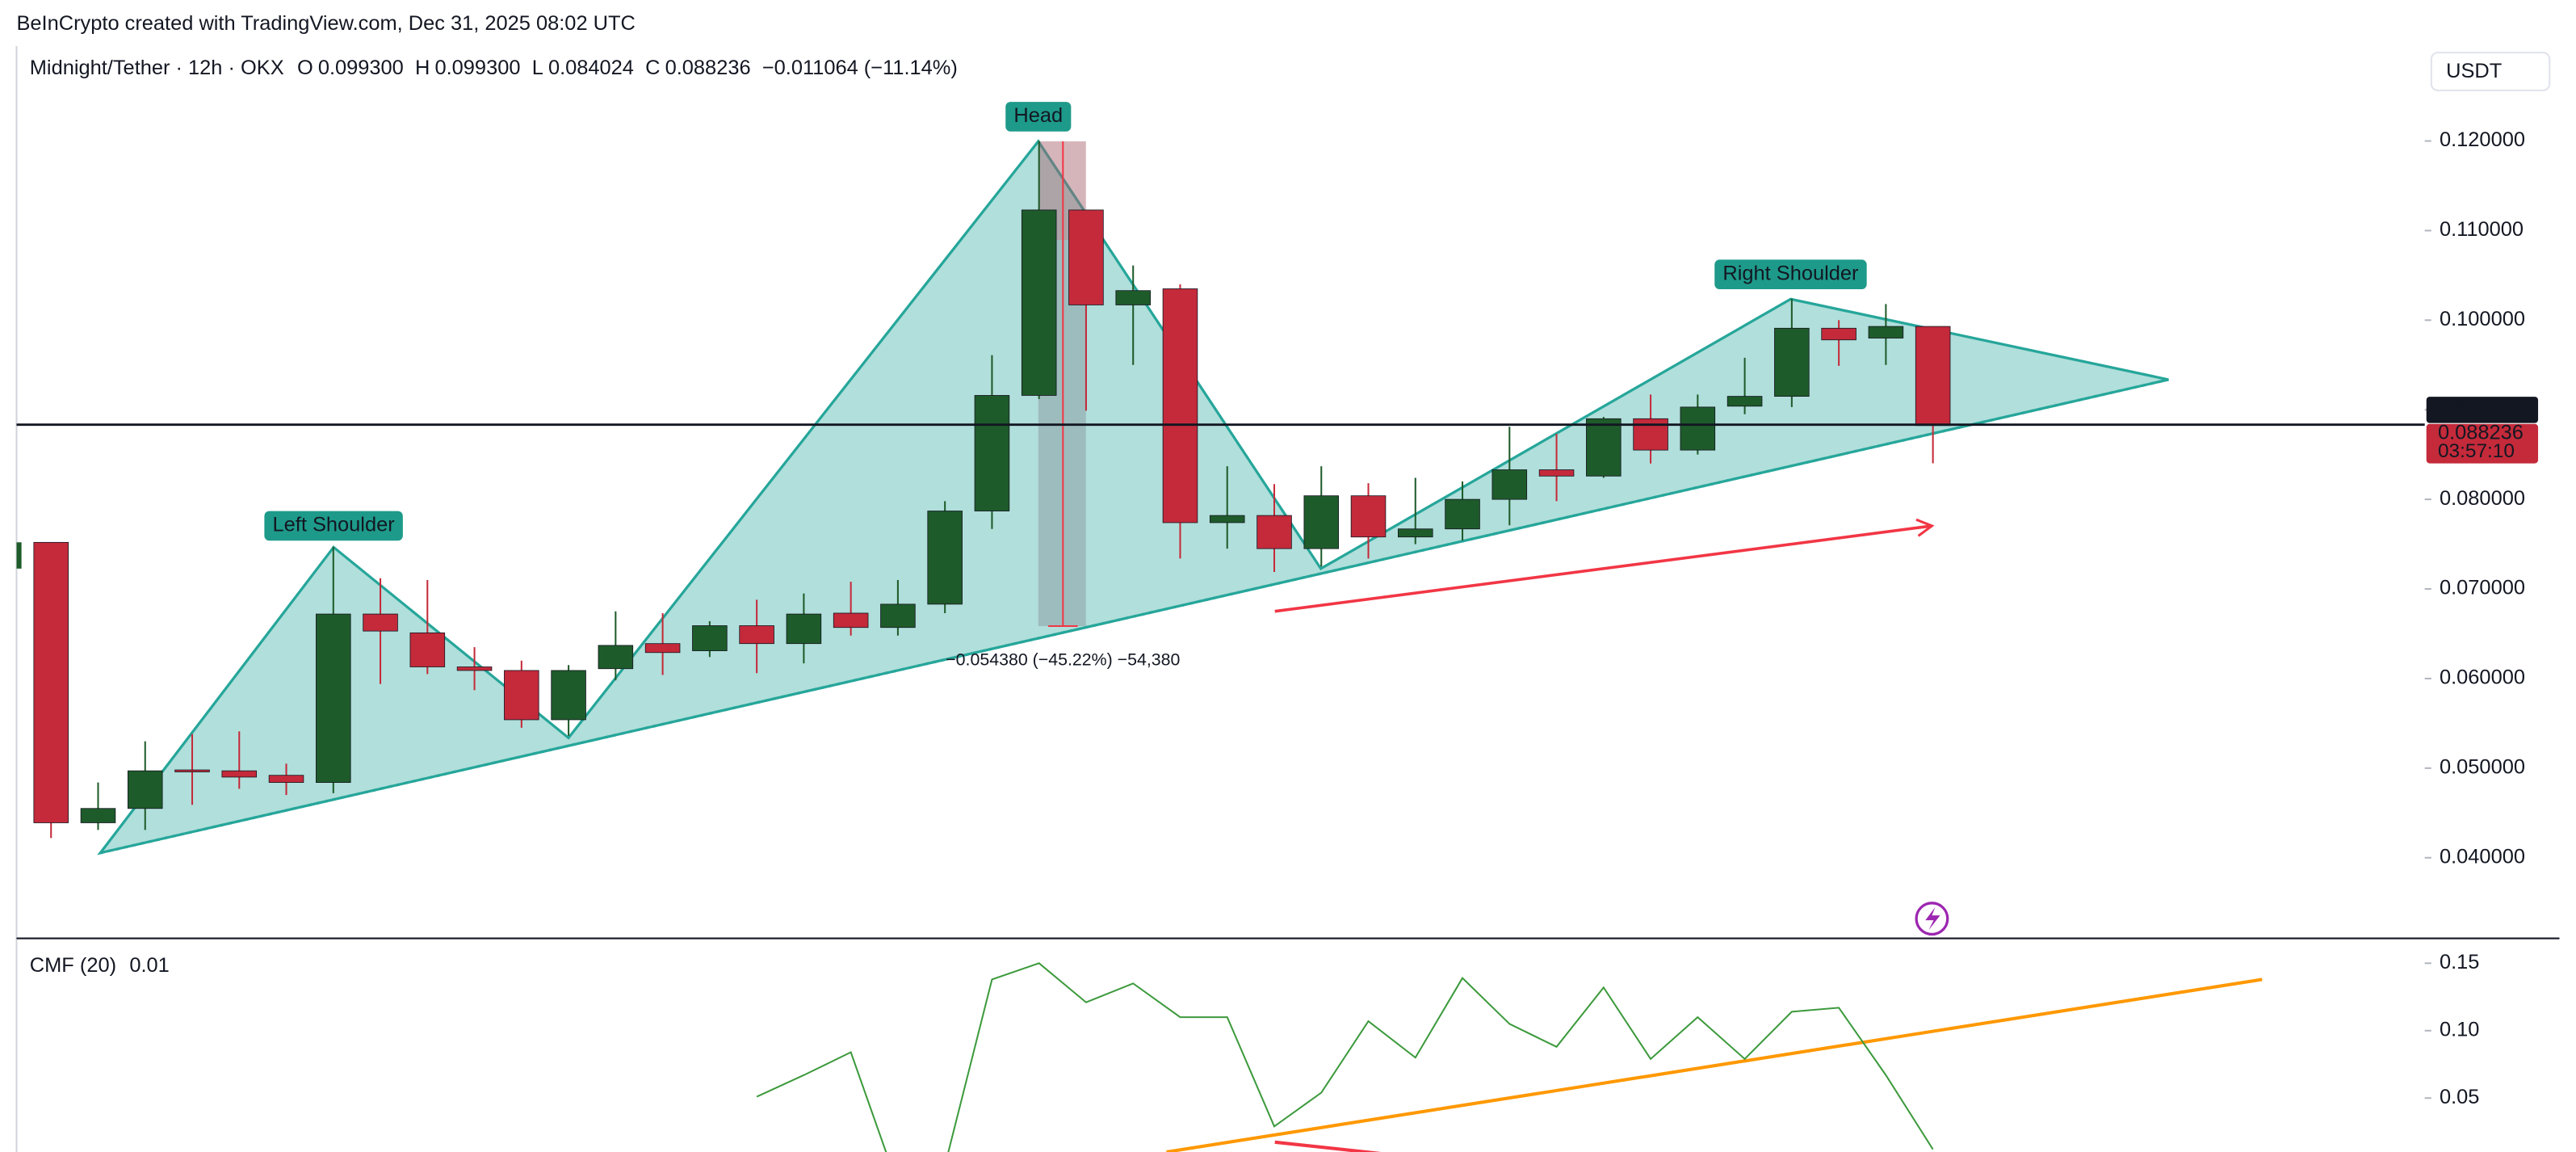 The image size is (2576, 1152). I want to click on cmf-tick-label: 0.15, so click(2459, 962).